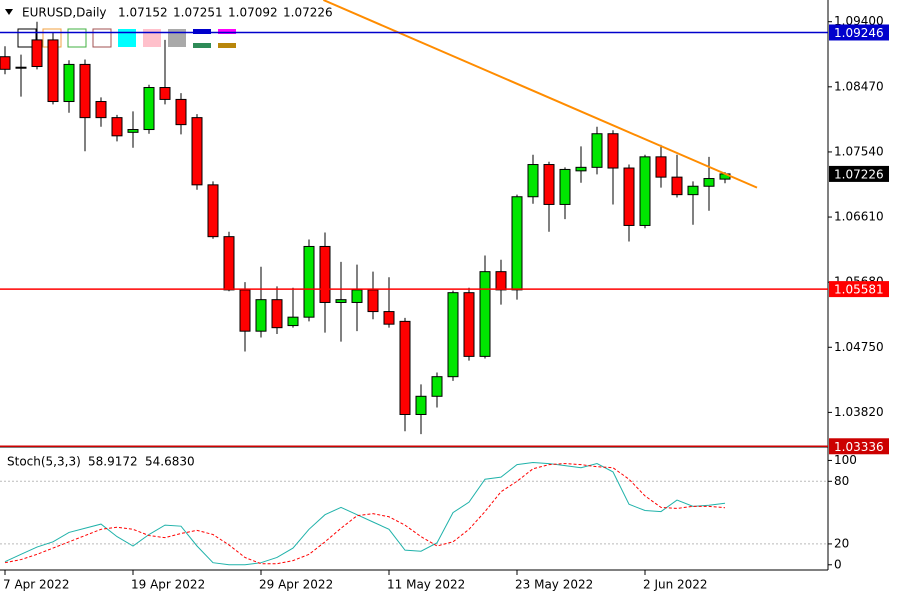 This screenshot has height=600, width=900. What do you see at coordinates (44, 462) in the screenshot?
I see `indicator-title: Stoch(5,3,3)` at bounding box center [44, 462].